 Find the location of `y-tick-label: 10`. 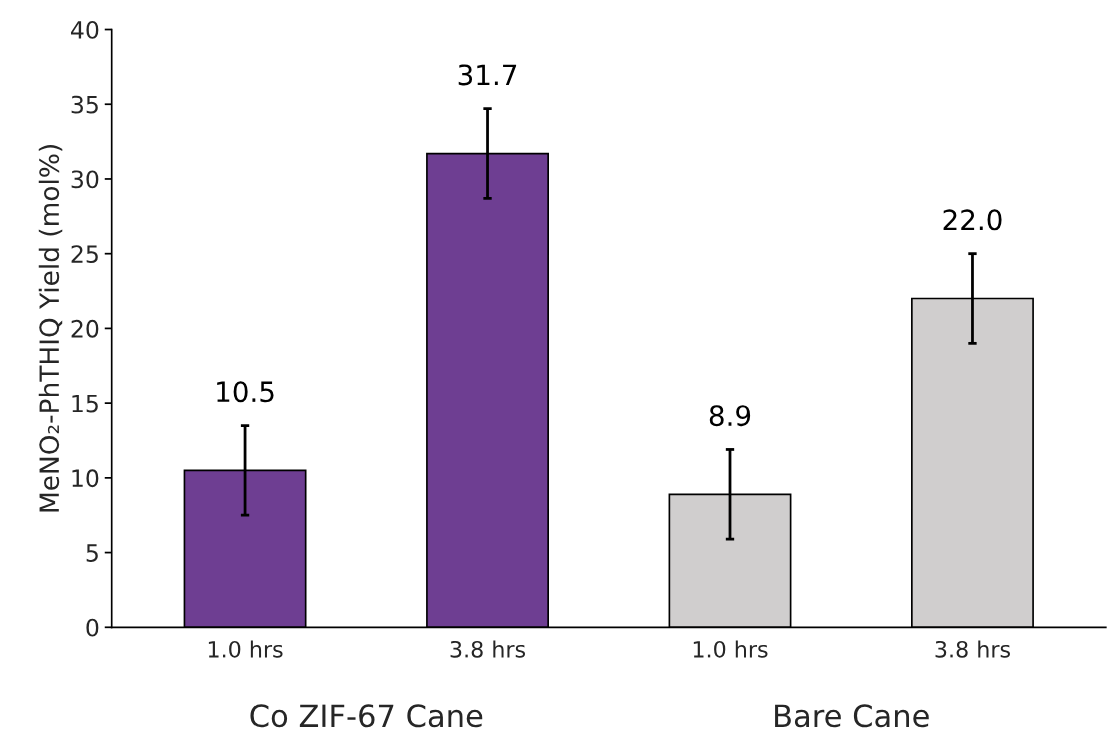

y-tick-label: 10 is located at coordinates (85, 478).